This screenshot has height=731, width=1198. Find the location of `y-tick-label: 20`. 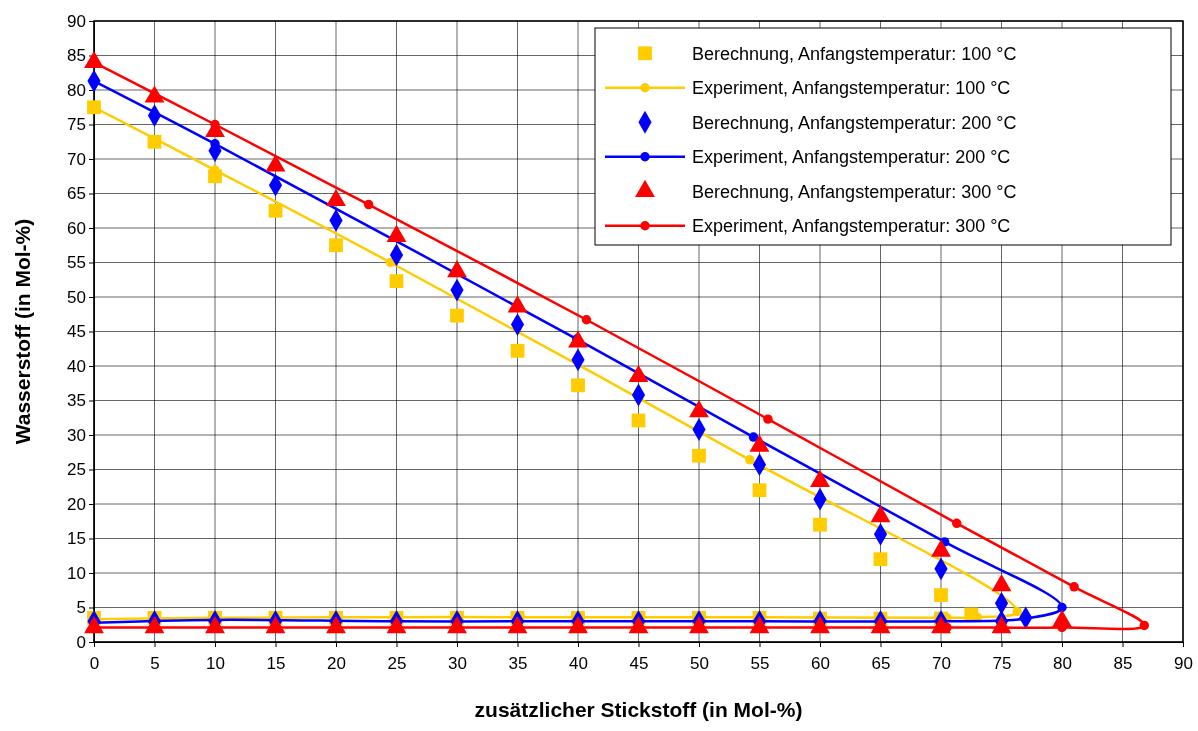

y-tick-label: 20 is located at coordinates (76, 504).